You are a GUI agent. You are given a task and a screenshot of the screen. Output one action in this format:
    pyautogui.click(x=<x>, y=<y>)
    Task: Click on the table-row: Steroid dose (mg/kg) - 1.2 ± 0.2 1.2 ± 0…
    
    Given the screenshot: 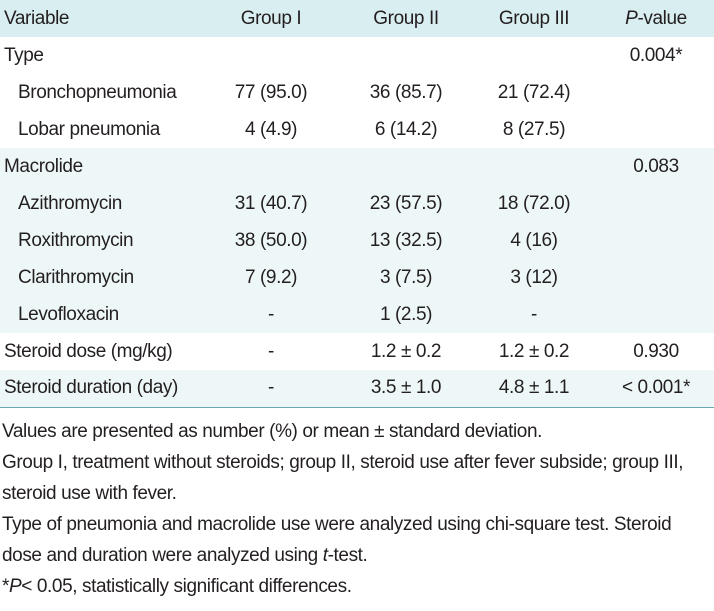 What is the action you would take?
    pyautogui.click(x=357, y=351)
    